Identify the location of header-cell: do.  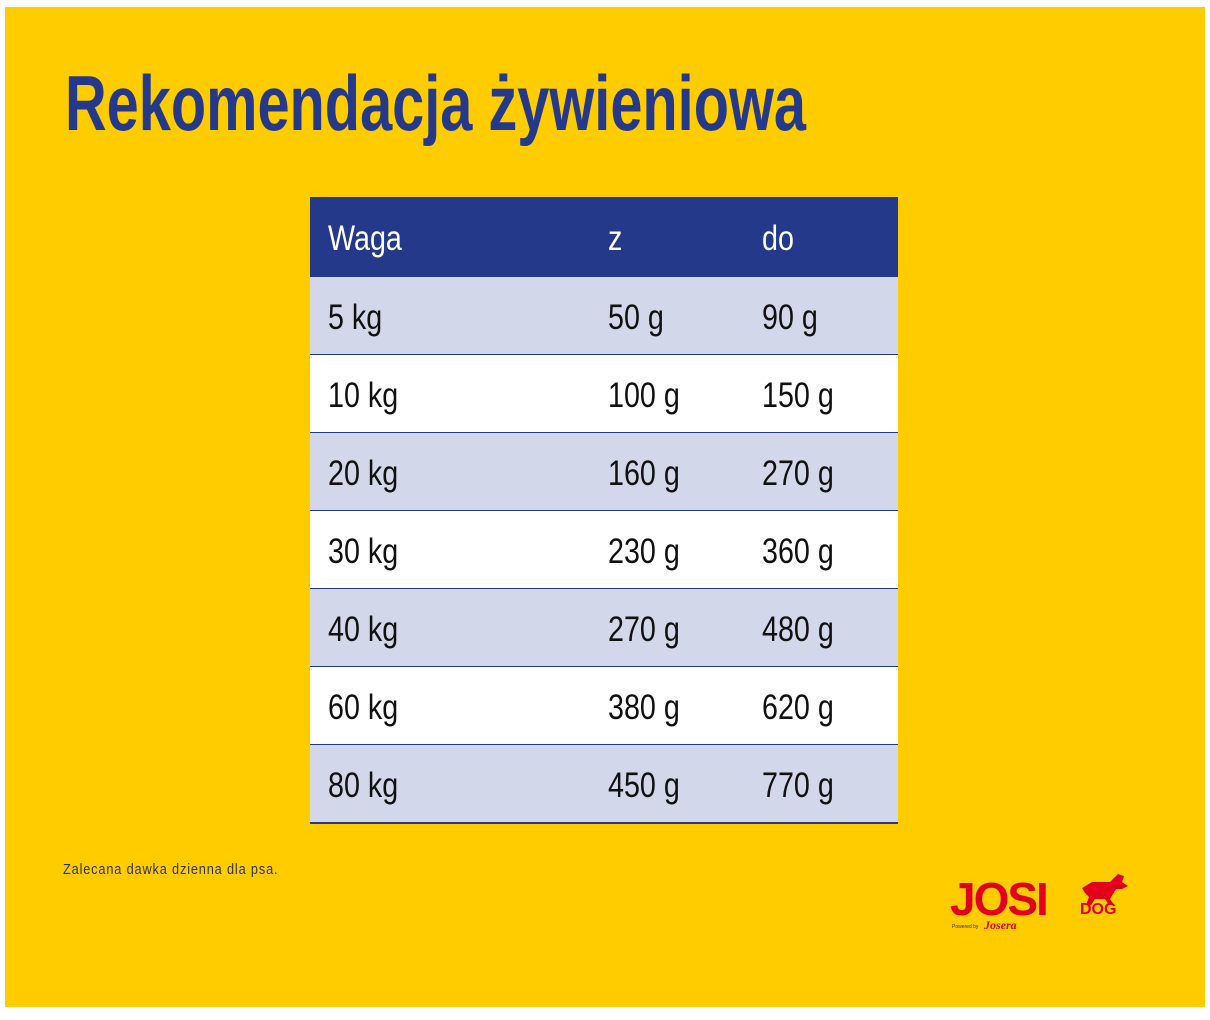
(778, 237).